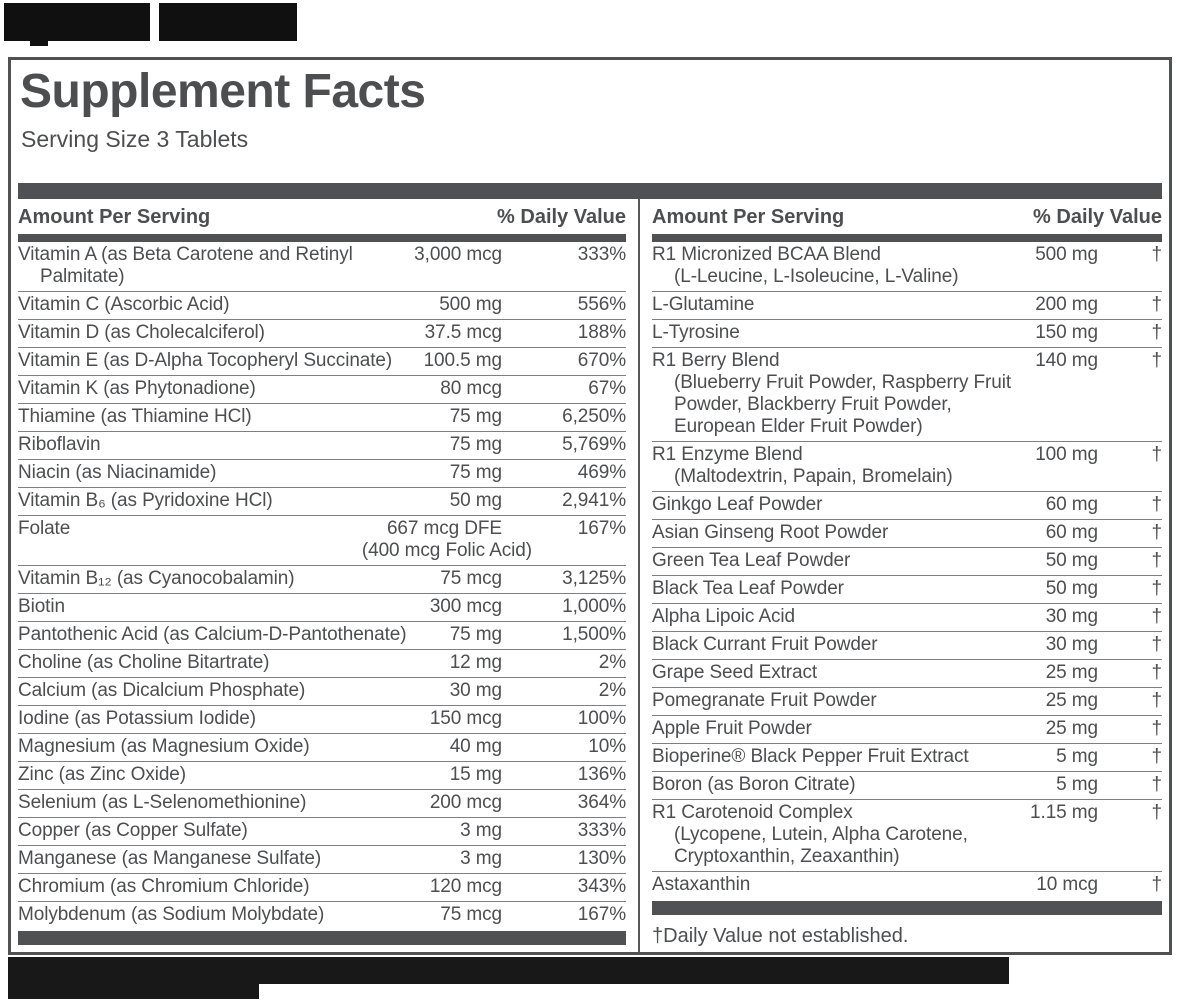 The image size is (1180, 1000). Describe the element at coordinates (813, 477) in the screenshot. I see `ingredient-name-continued: (Maltodextrin, Papain, Bromelain)` at that location.